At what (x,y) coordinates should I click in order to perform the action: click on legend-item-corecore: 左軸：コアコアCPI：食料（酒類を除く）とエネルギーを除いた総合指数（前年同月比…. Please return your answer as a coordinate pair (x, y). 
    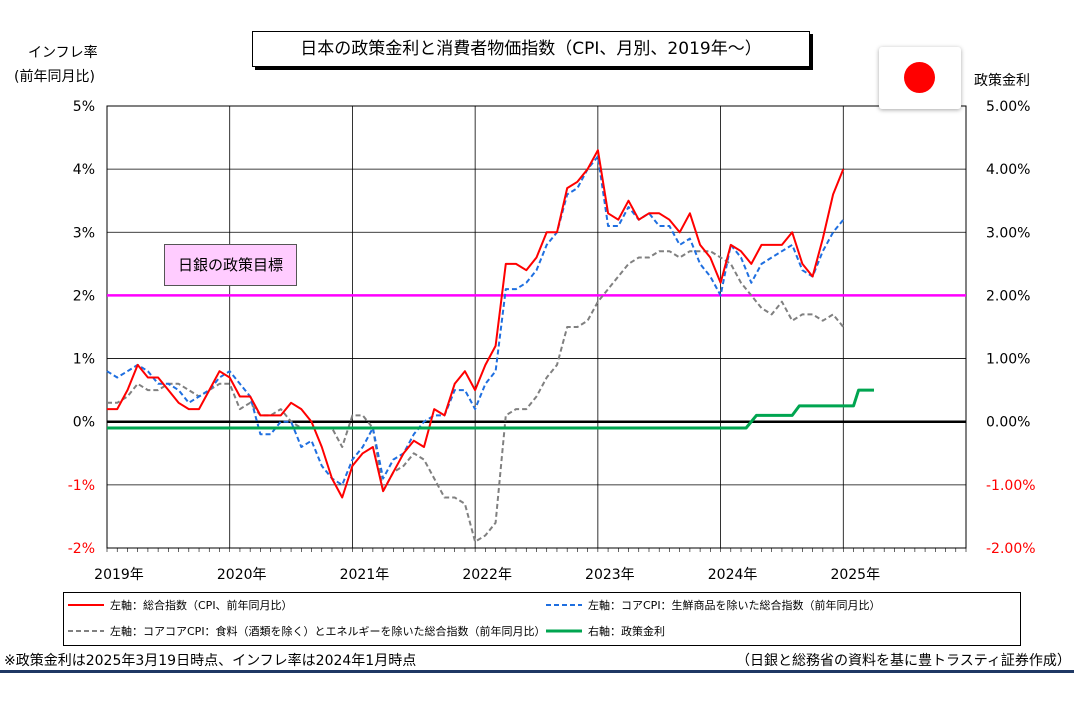
    Looking at the image, I should click on (307, 631).